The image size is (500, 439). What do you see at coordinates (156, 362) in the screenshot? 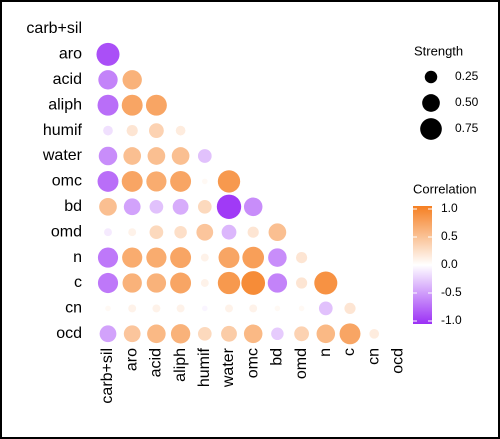
I see `column-label: acid` at bounding box center [156, 362].